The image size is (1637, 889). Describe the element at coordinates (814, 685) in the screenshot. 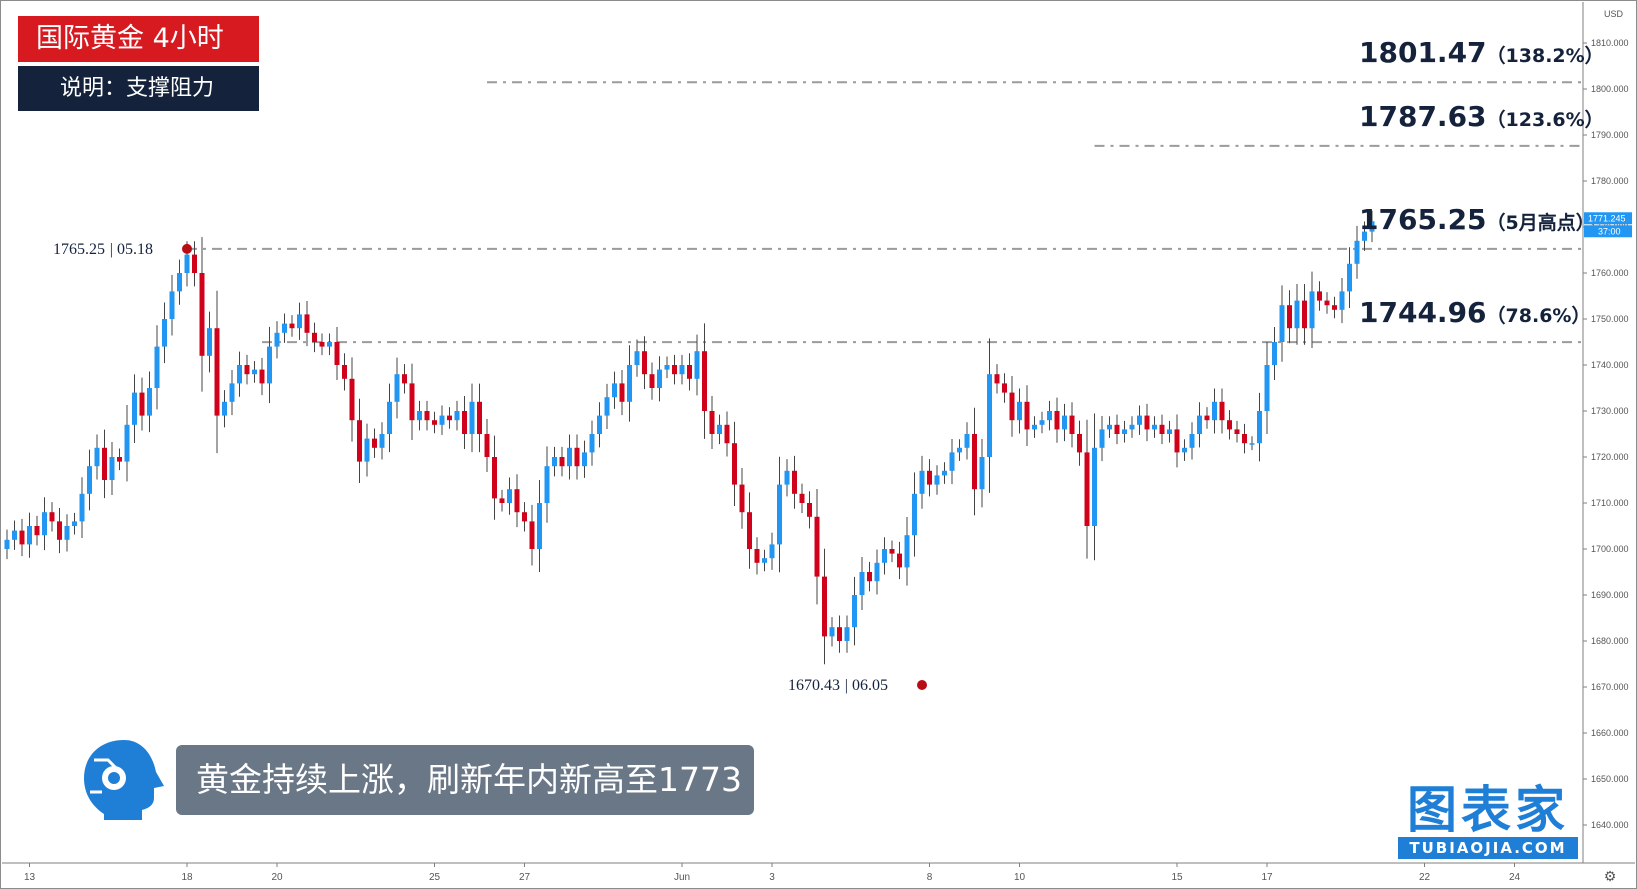

I see `marker-price-label: 1670.43` at that location.